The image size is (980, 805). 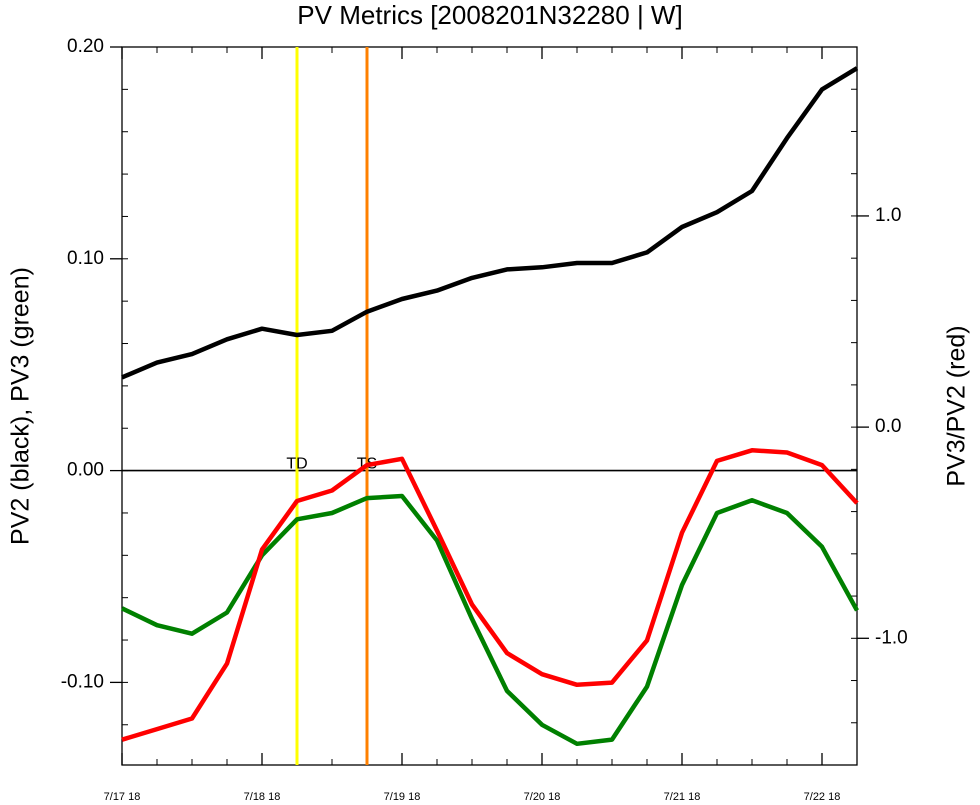 I want to click on chart-title: PV Metrics [2008201N32280 | W], so click(x=489, y=15).